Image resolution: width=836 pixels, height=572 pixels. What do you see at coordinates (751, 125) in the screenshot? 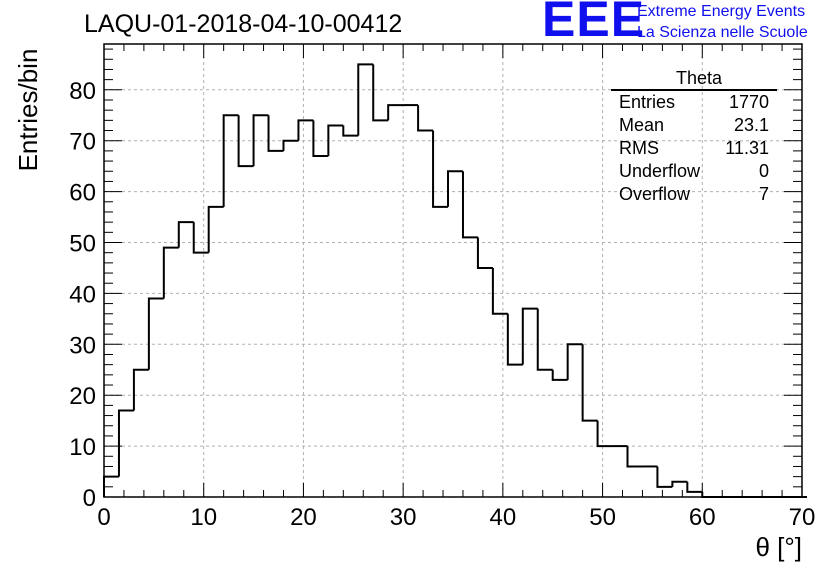
I see `stats-value: 23.1` at bounding box center [751, 125].